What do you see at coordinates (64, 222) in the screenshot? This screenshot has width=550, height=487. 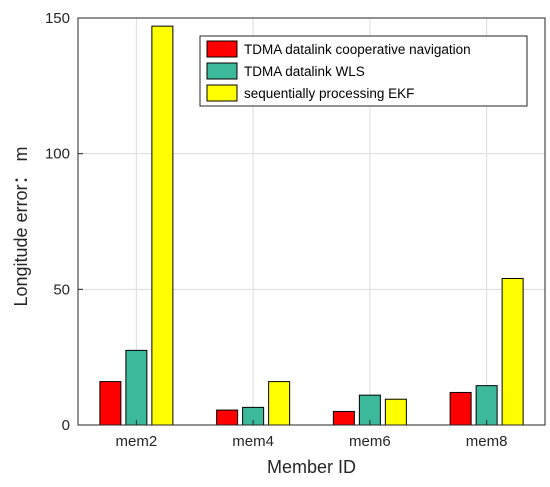 I see `y-ticks: 0 50 100 150` at bounding box center [64, 222].